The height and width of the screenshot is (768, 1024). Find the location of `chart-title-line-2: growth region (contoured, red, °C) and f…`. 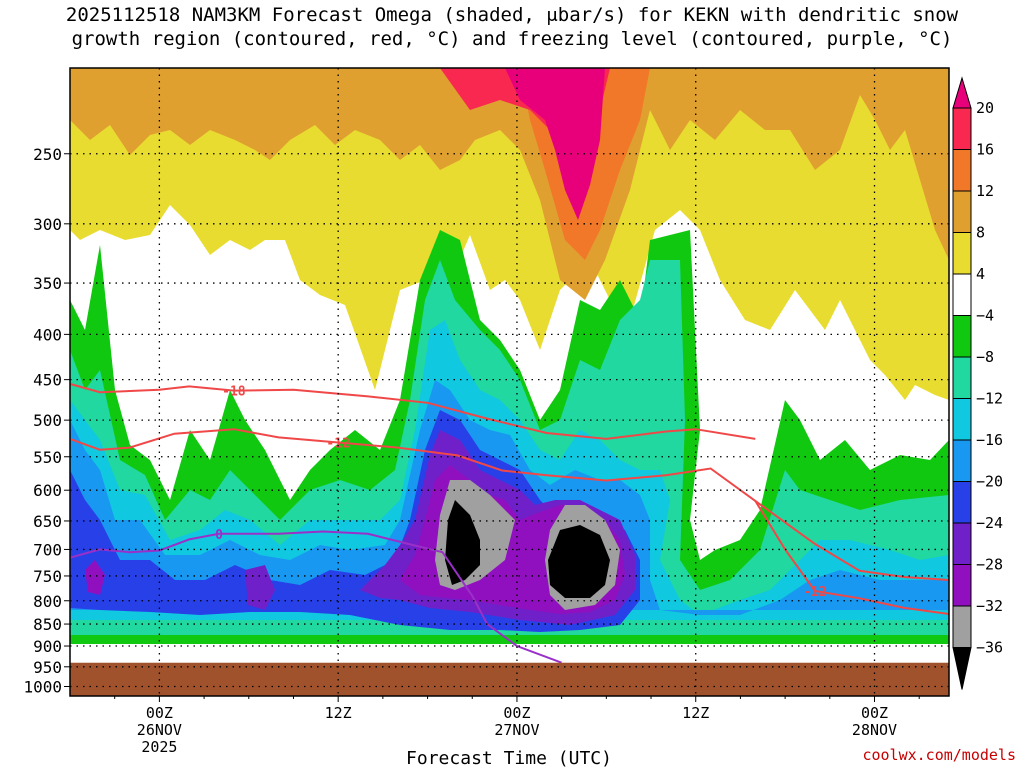

chart-title-line-2: growth region (contoured, red, °C) and f… is located at coordinates (512, 39).